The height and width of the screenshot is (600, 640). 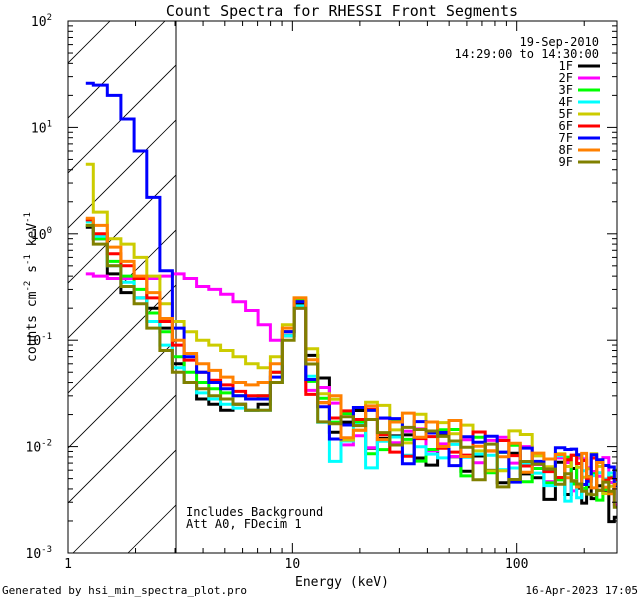 What do you see at coordinates (566, 114) in the screenshot?
I see `legend-label: 5F` at bounding box center [566, 114].